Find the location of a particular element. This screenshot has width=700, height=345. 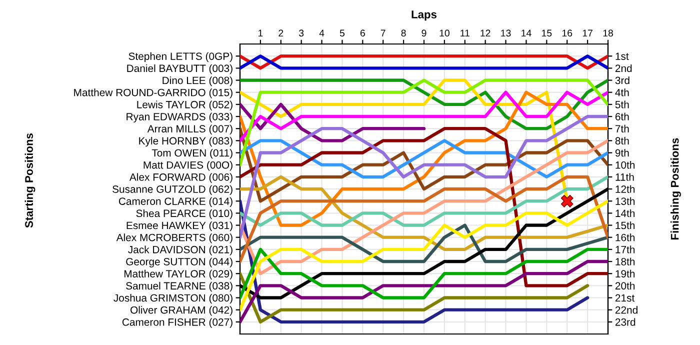

x-tick-label: 12 is located at coordinates (485, 33).